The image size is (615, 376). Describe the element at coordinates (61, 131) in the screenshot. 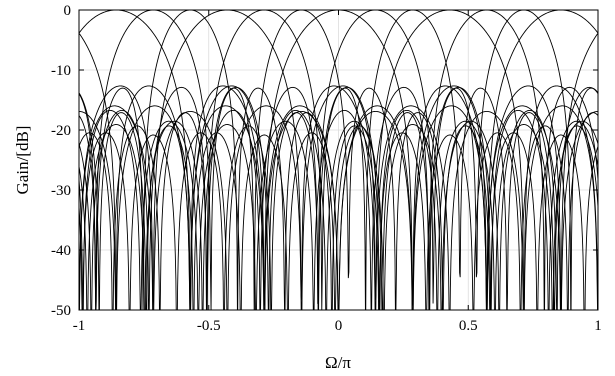

I see `y-tick-label: -20` at that location.